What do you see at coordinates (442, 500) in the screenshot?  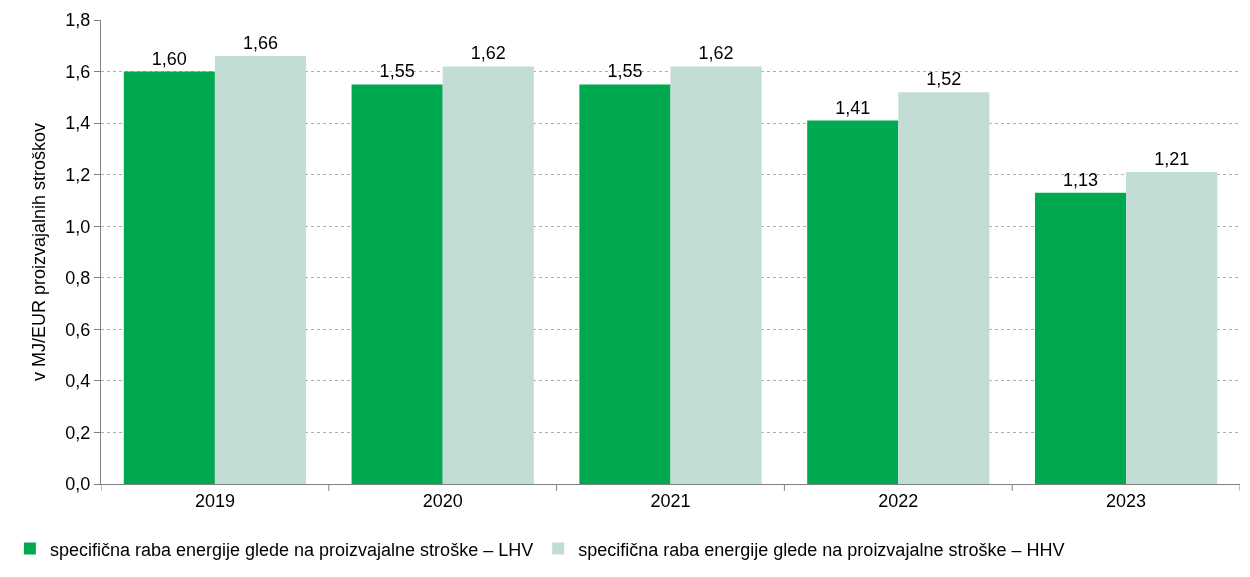 I see `x-tick-label: 2020` at bounding box center [442, 500].